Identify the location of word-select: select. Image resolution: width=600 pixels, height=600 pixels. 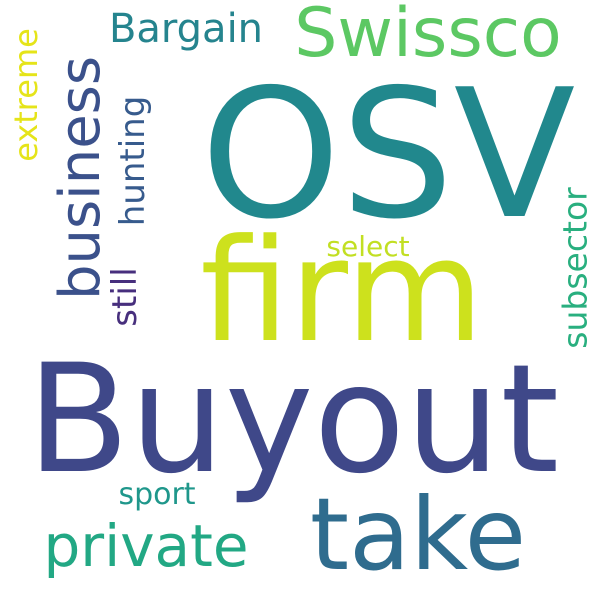
(368, 246).